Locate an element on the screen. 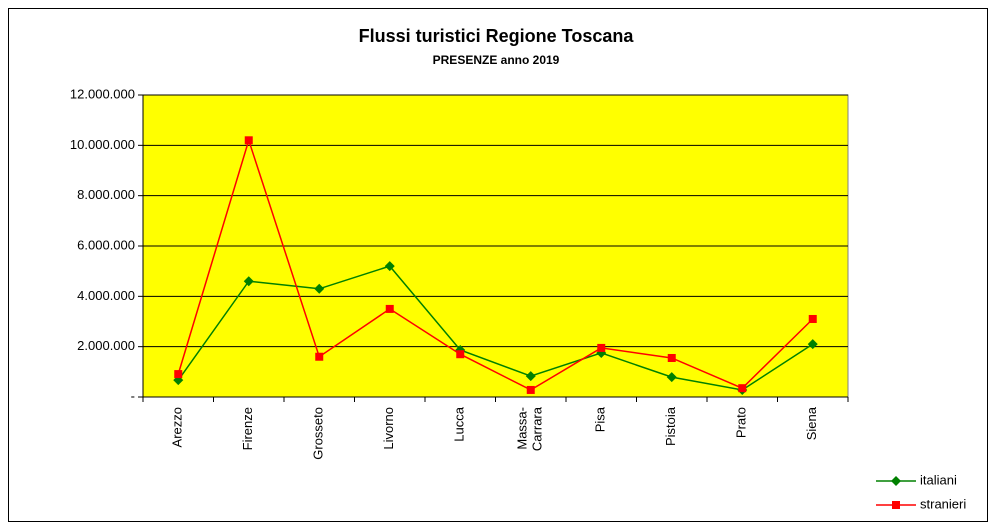 The width and height of the screenshot is (993, 530). chart-title: Flussi turistici Regione Toscana is located at coordinates (497, 36).